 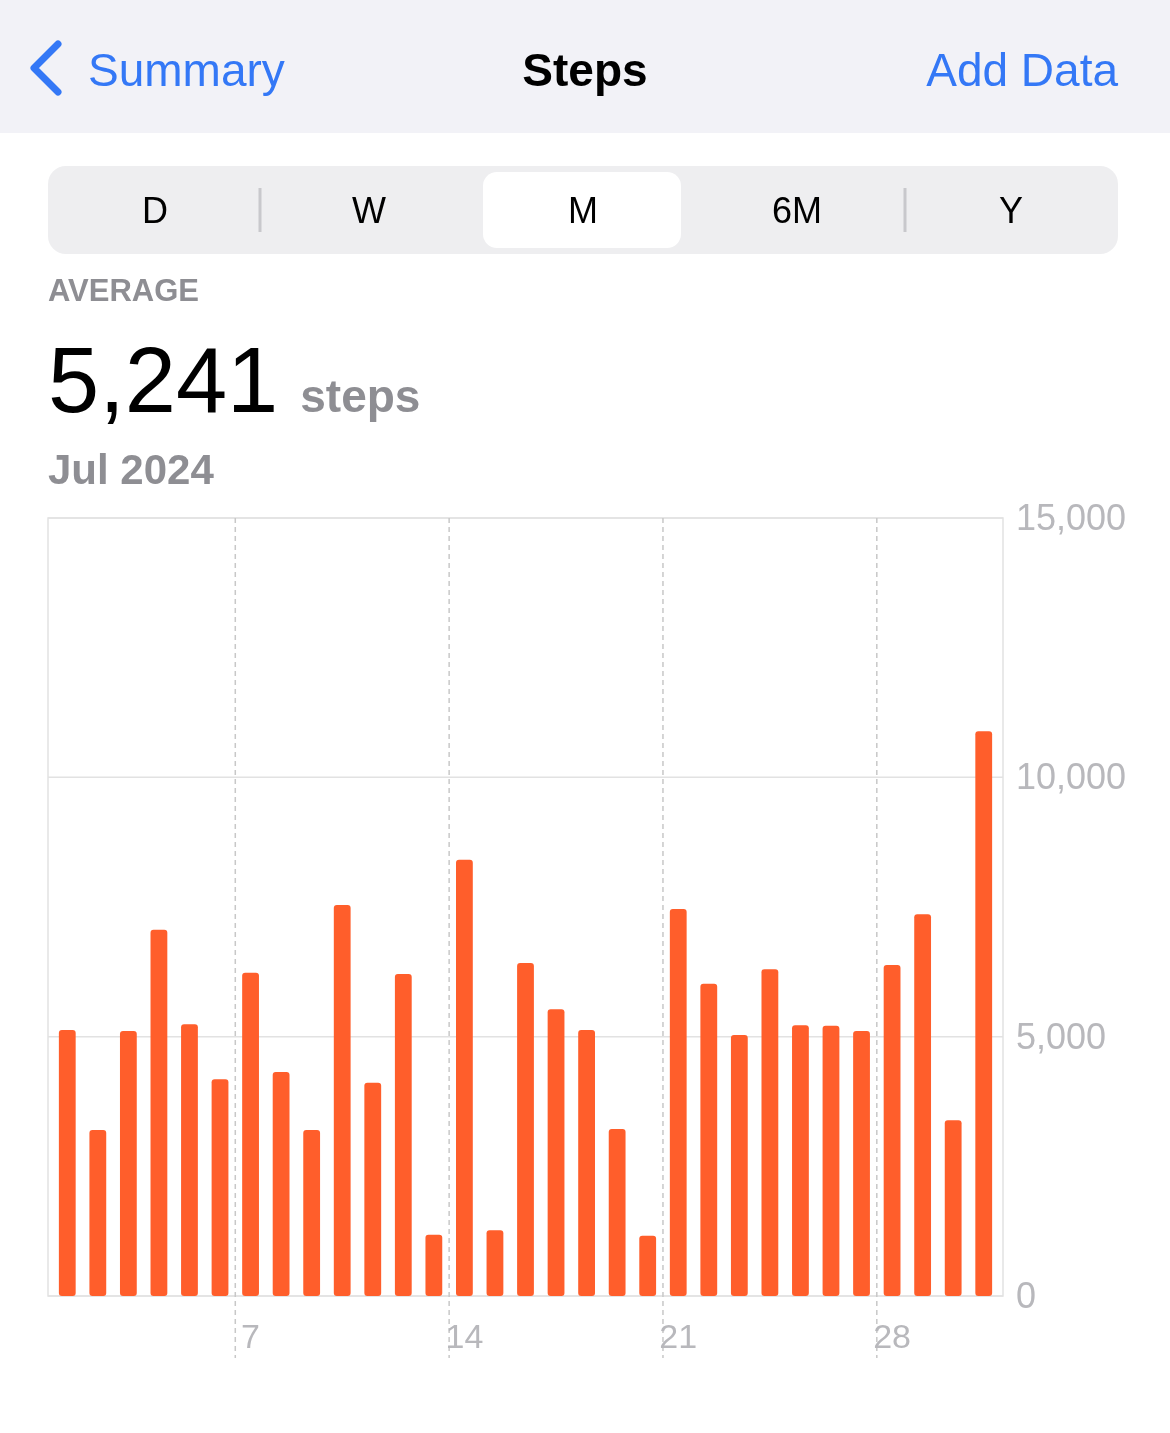 What do you see at coordinates (186, 70) in the screenshot?
I see `text: Summary` at bounding box center [186, 70].